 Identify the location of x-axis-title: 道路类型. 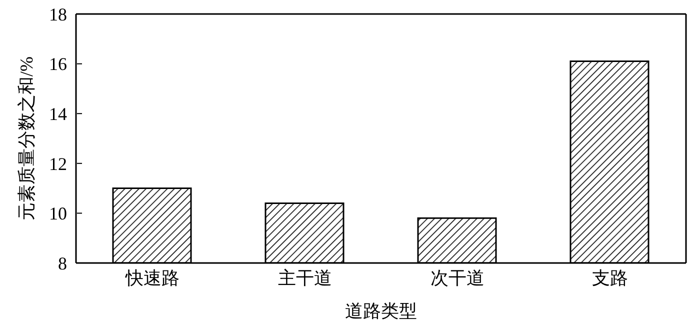
(381, 311).